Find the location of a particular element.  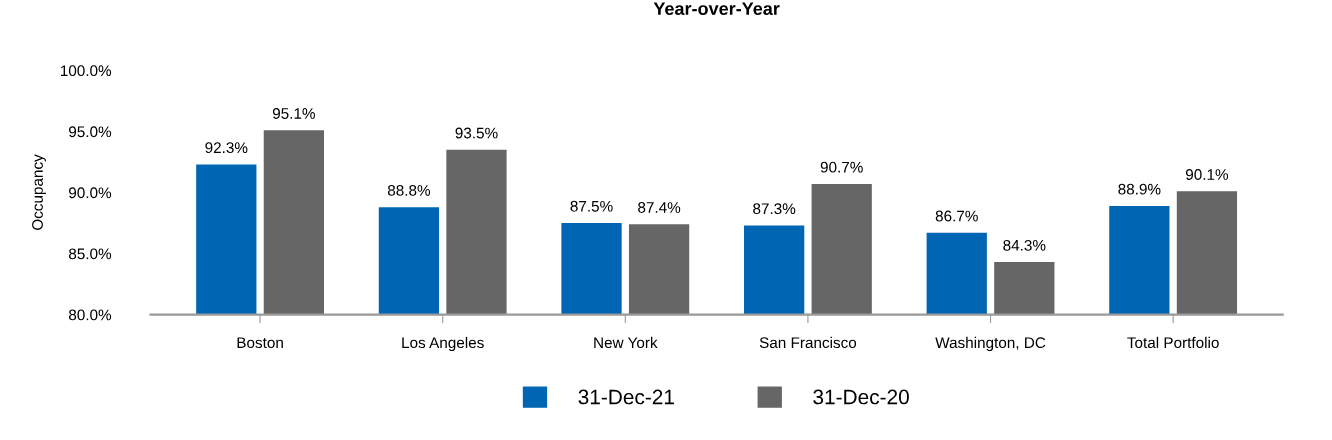

data-label: 90.1% is located at coordinates (1207, 174).